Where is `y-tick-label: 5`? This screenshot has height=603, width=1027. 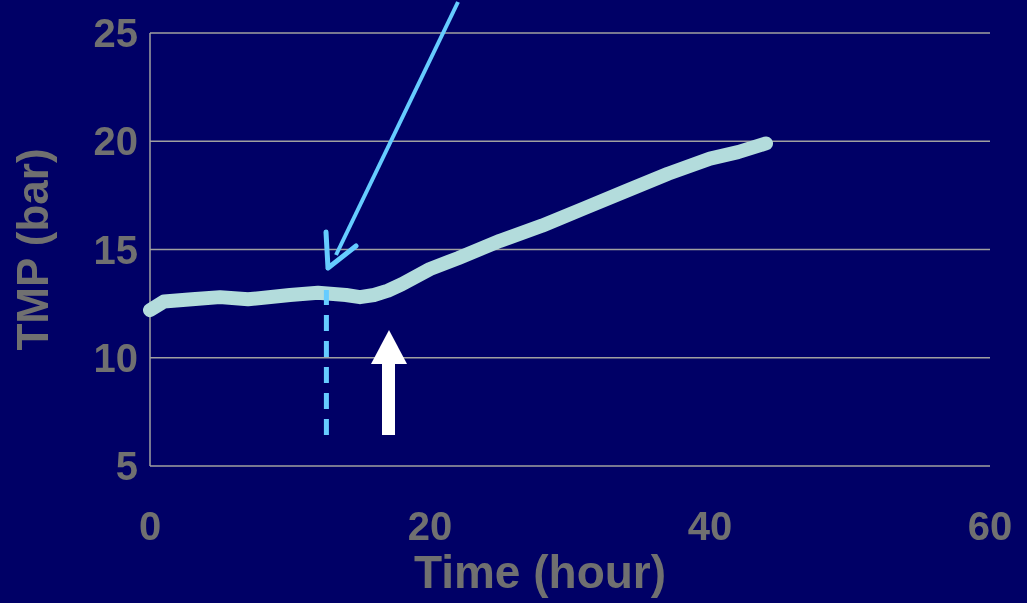 y-tick-label: 5 is located at coordinates (126, 466).